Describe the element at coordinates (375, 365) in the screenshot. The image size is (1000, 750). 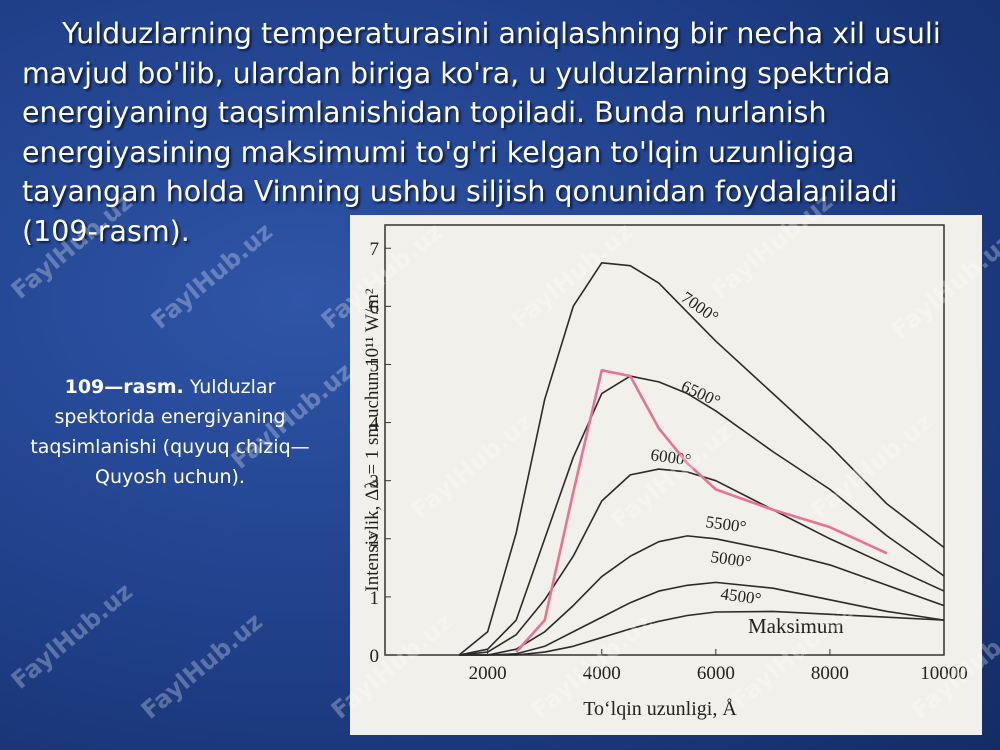
I see `y-tick-label: 5` at that location.